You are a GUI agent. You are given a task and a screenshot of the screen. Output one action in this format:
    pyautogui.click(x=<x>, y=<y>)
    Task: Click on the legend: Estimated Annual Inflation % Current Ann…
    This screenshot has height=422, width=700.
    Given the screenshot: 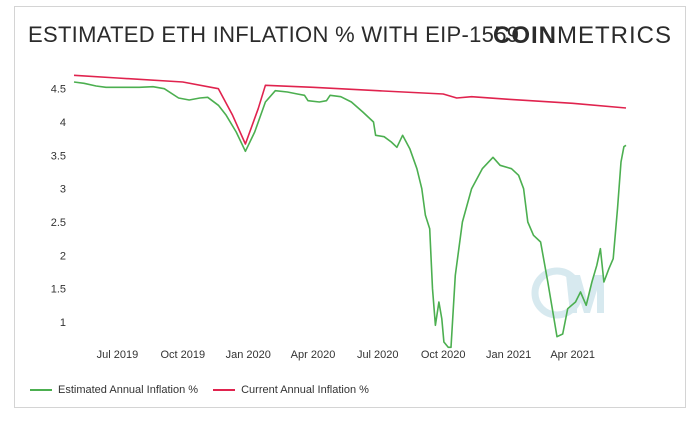 What is the action you would take?
    pyautogui.click(x=205, y=389)
    